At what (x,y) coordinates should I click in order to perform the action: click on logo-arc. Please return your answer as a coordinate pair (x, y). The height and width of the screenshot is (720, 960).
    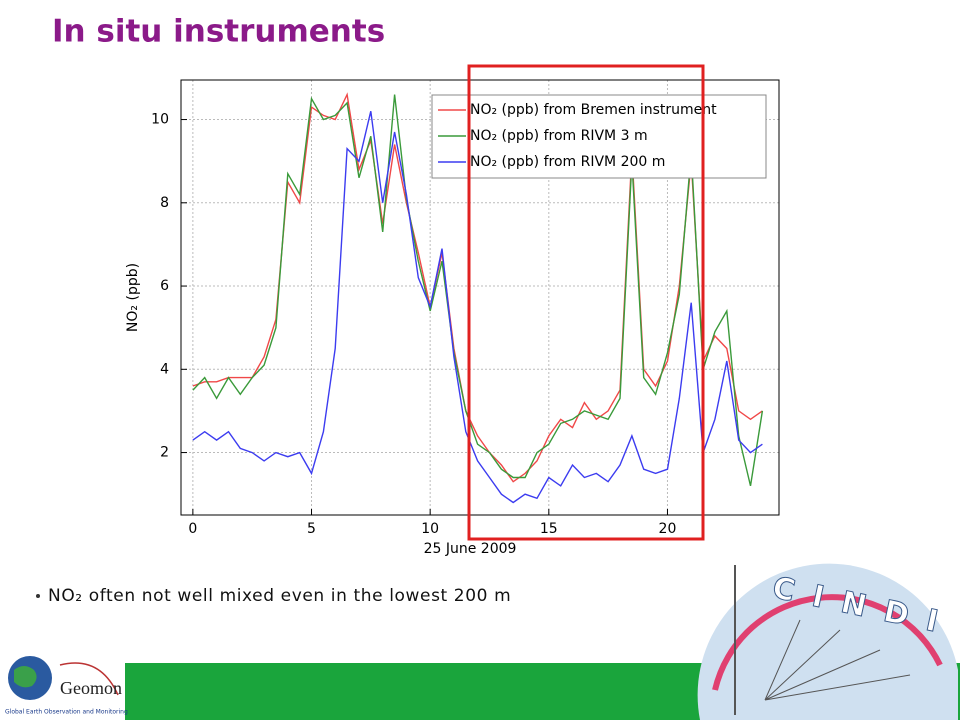
    Looking at the image, I should click on (89, 679).